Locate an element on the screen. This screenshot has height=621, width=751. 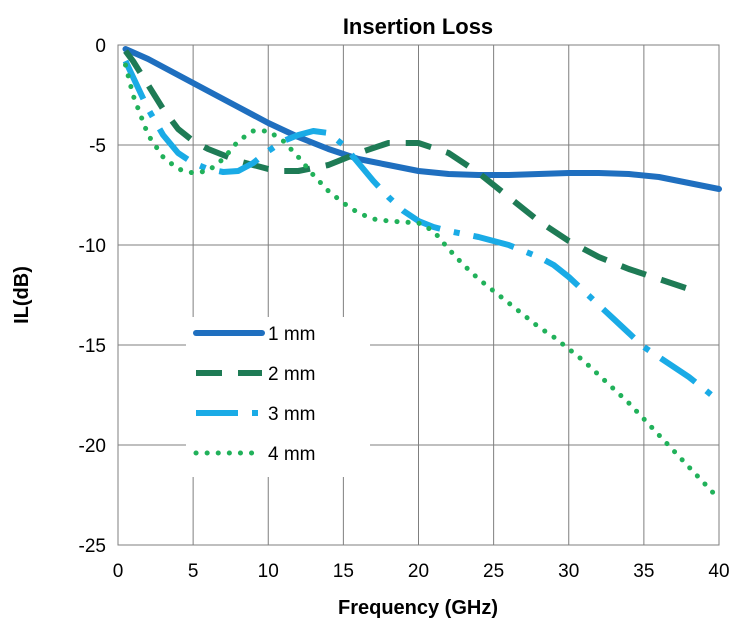
x-tick-label: 35 is located at coordinates (643, 571).